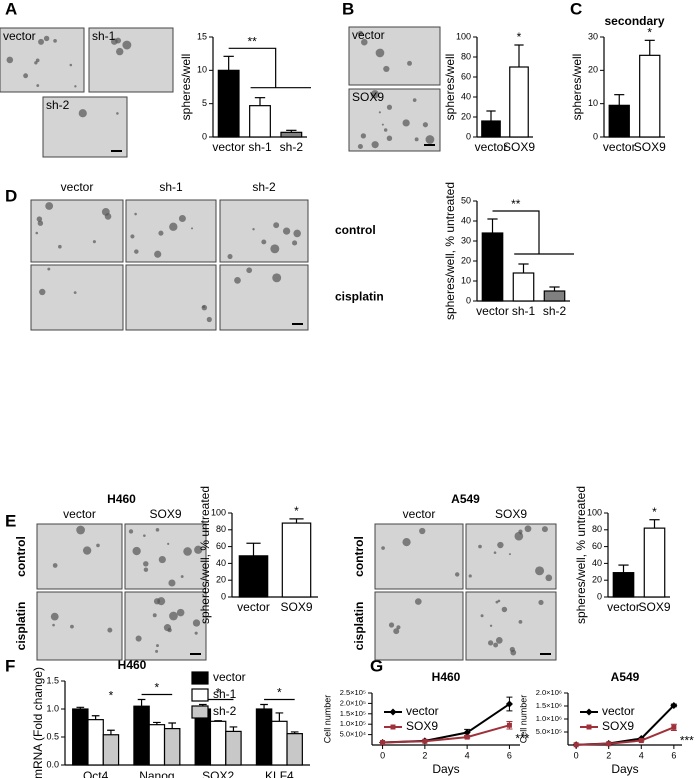 The width and height of the screenshot is (696, 778). I want to click on image-label: SOX9, so click(368, 97).